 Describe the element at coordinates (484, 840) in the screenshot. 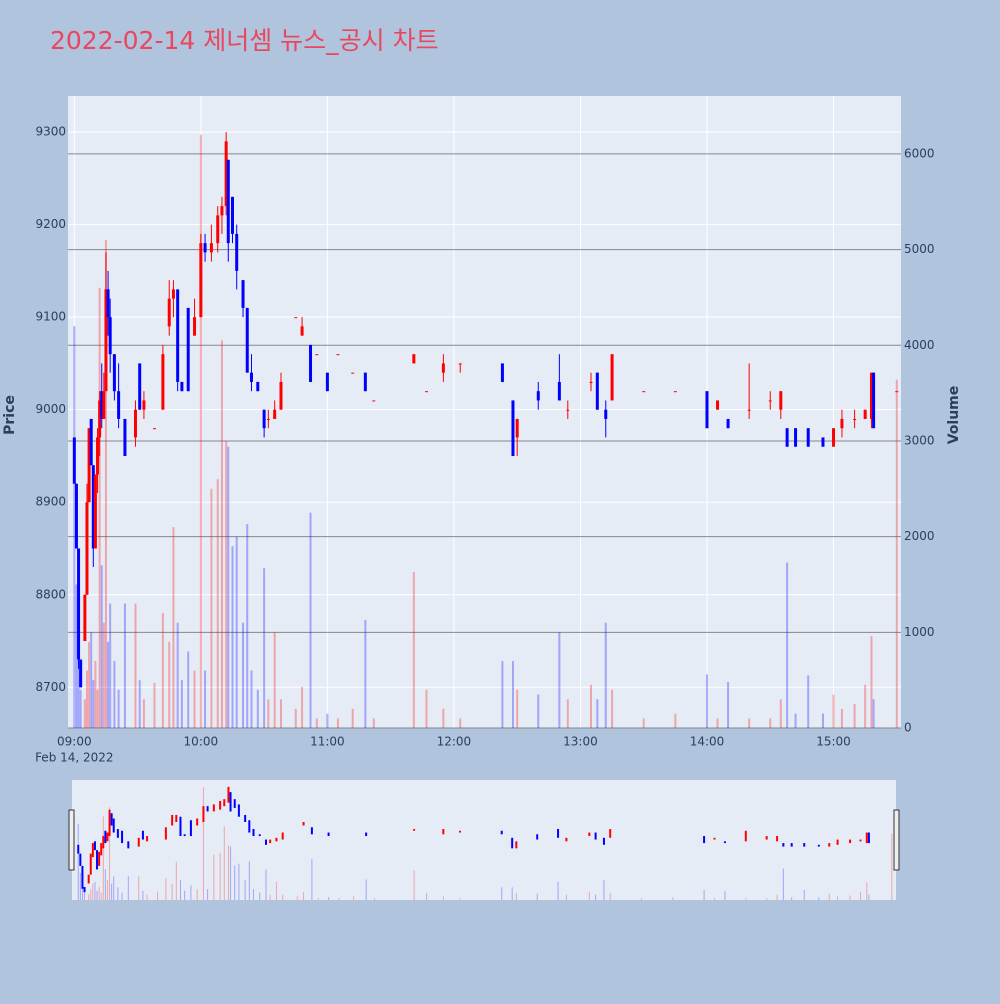

I see `range-slider` at that location.